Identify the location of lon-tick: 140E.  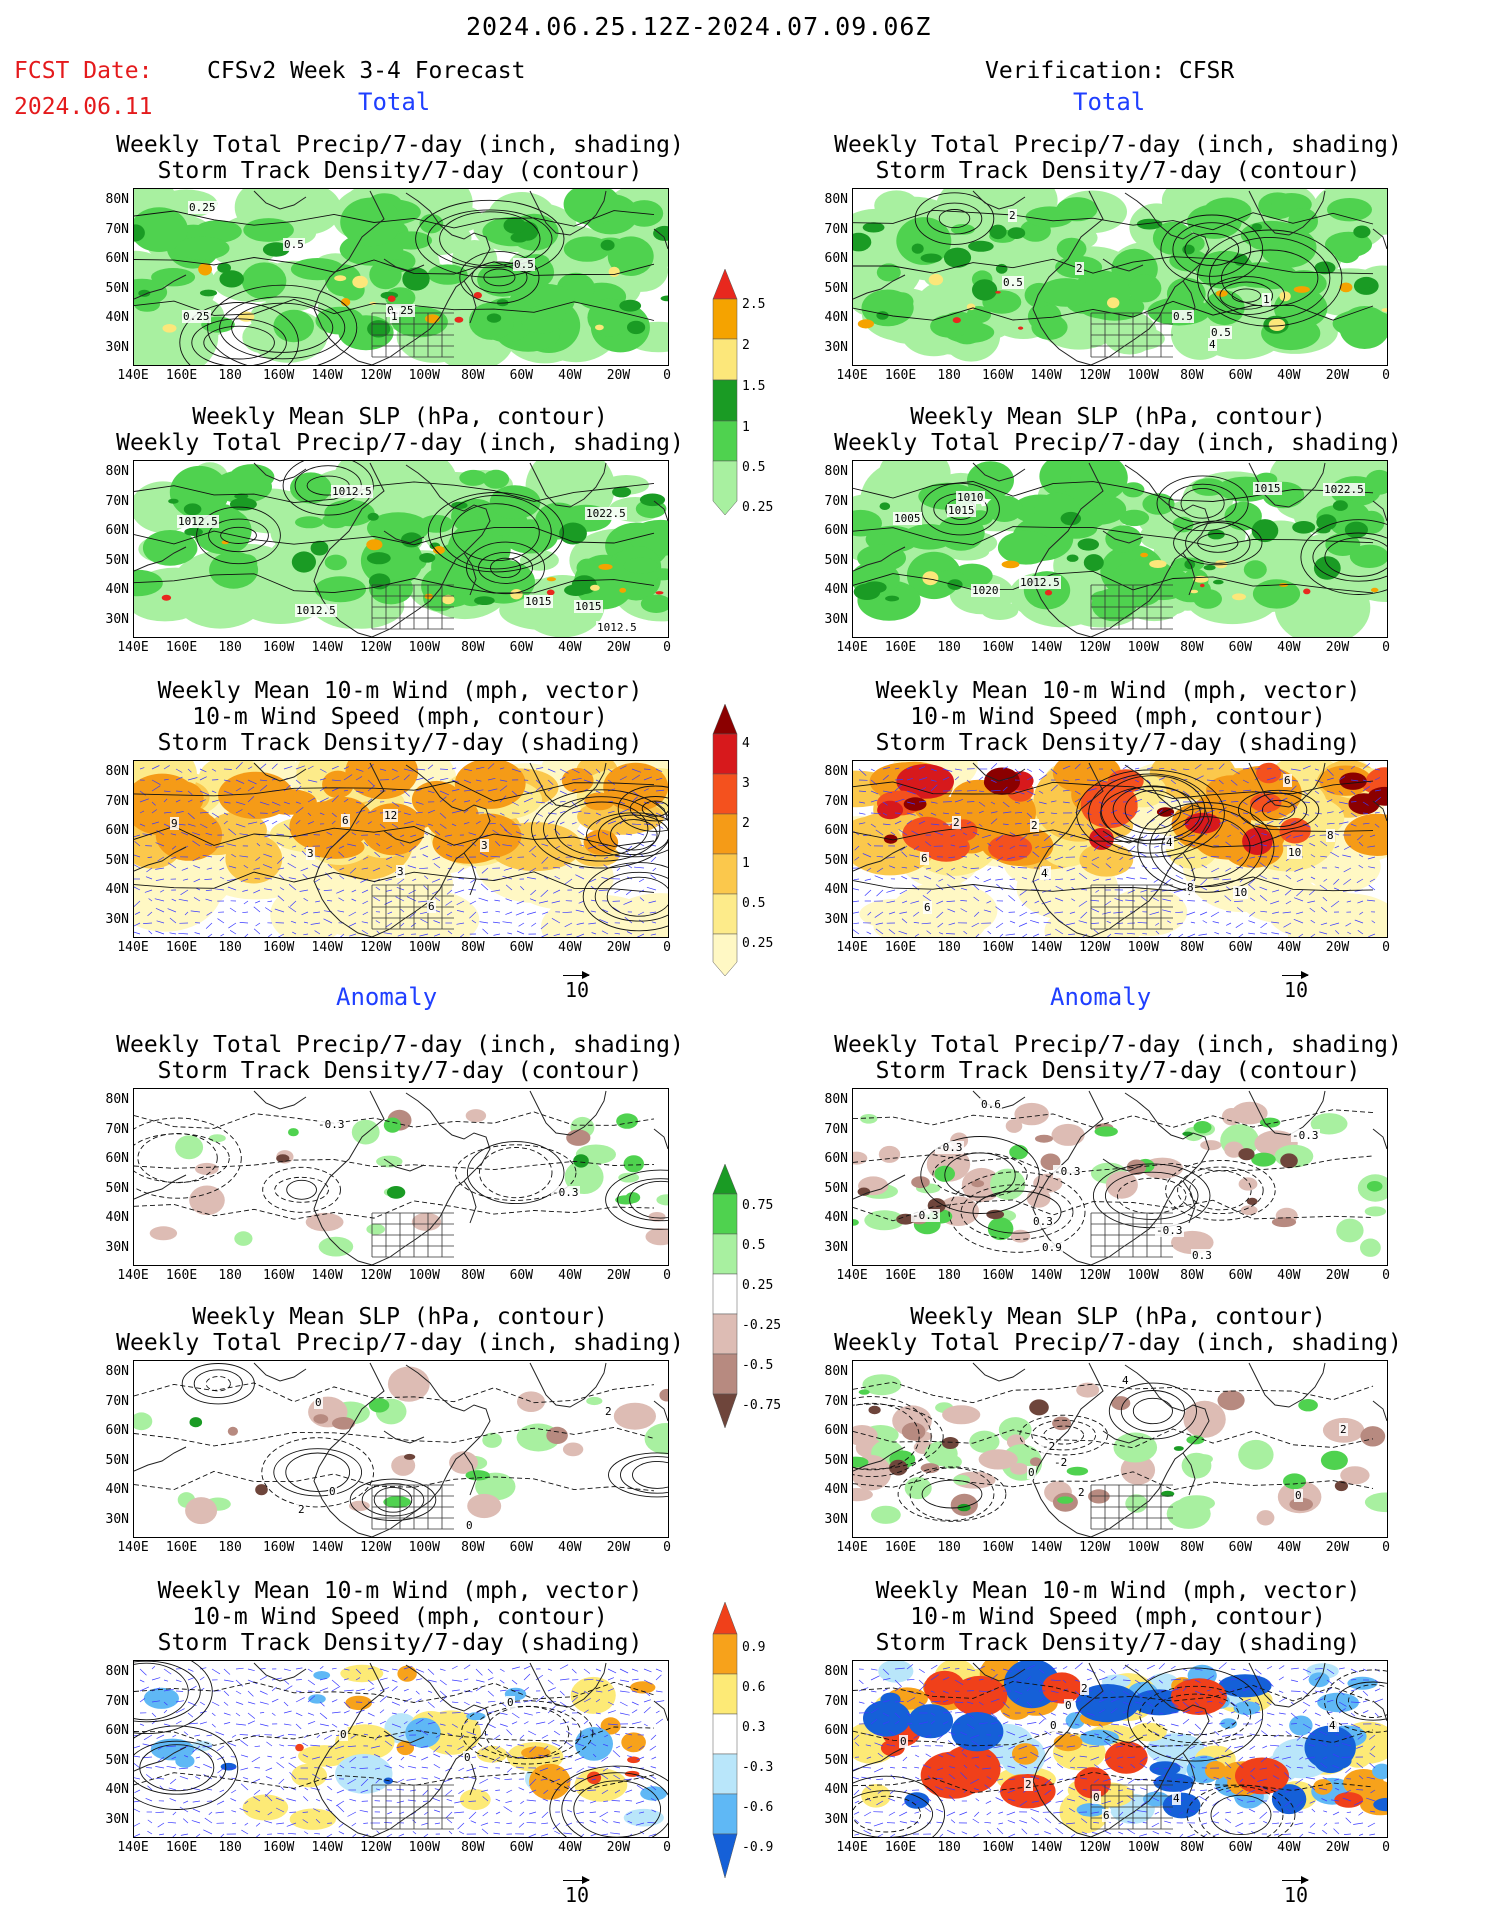
(852, 1847).